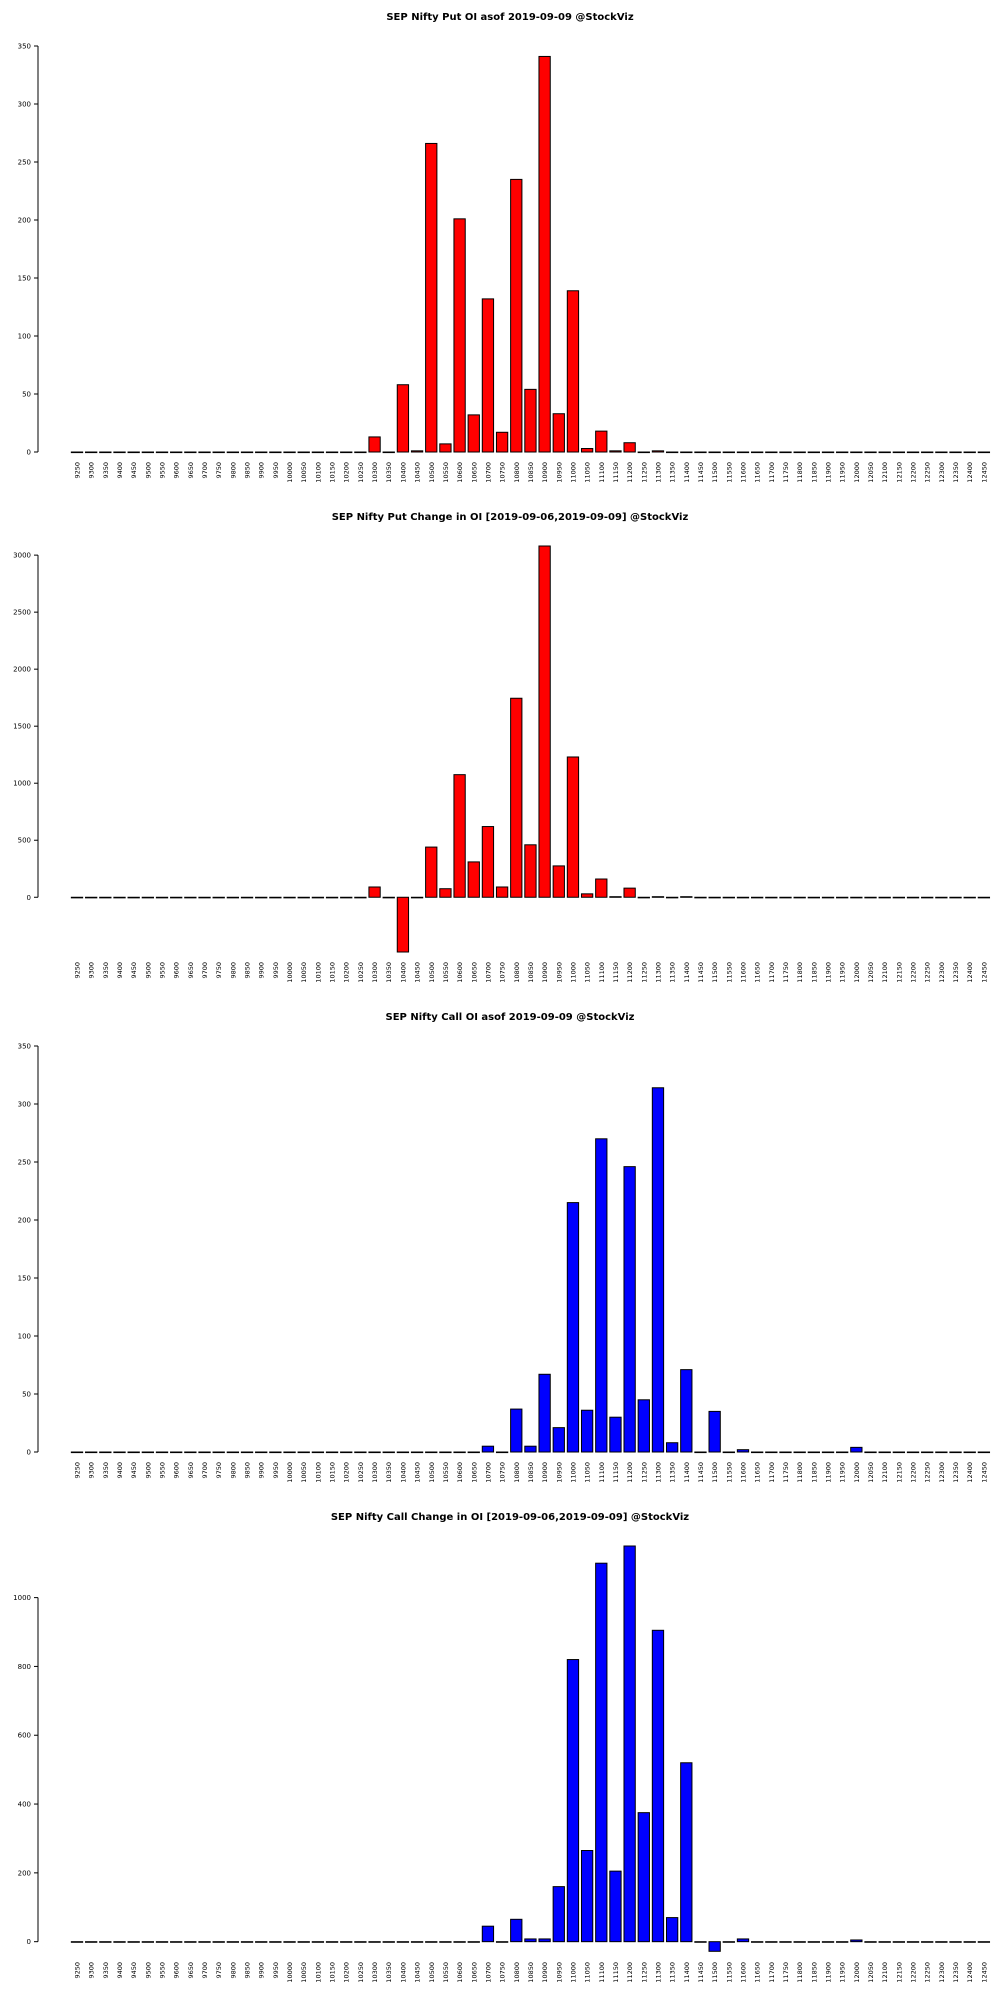 This screenshot has width=1000, height=2000. Describe the element at coordinates (22, 784) in the screenshot. I see `y-tick-label: 1000` at that location.